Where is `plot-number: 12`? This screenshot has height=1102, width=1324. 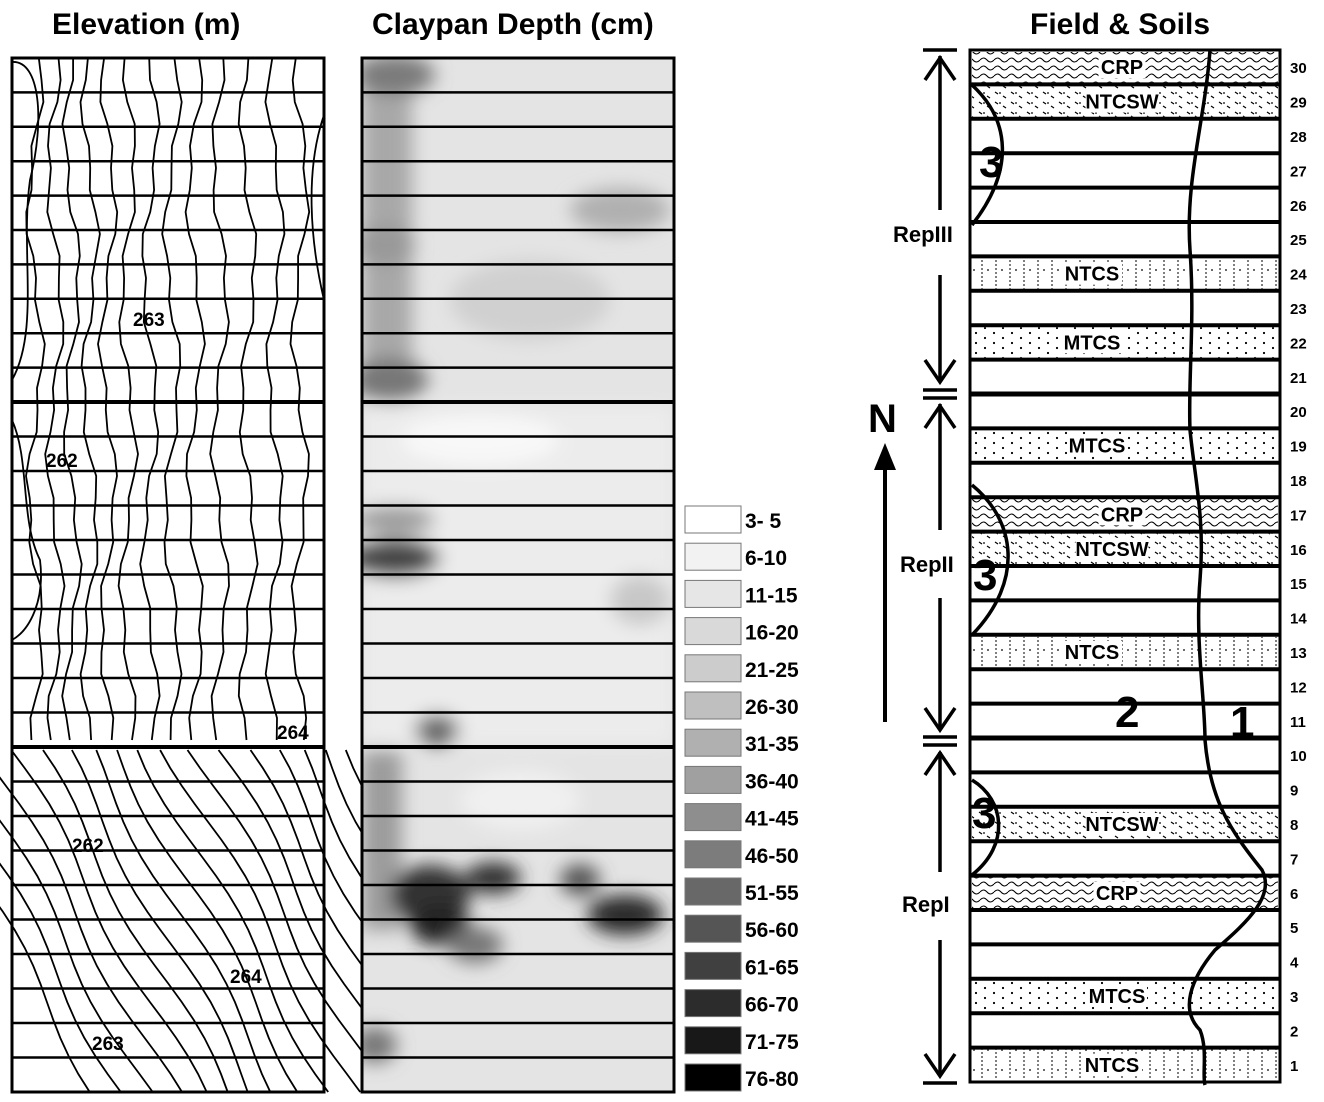 plot-number: 12 is located at coordinates (1298, 687).